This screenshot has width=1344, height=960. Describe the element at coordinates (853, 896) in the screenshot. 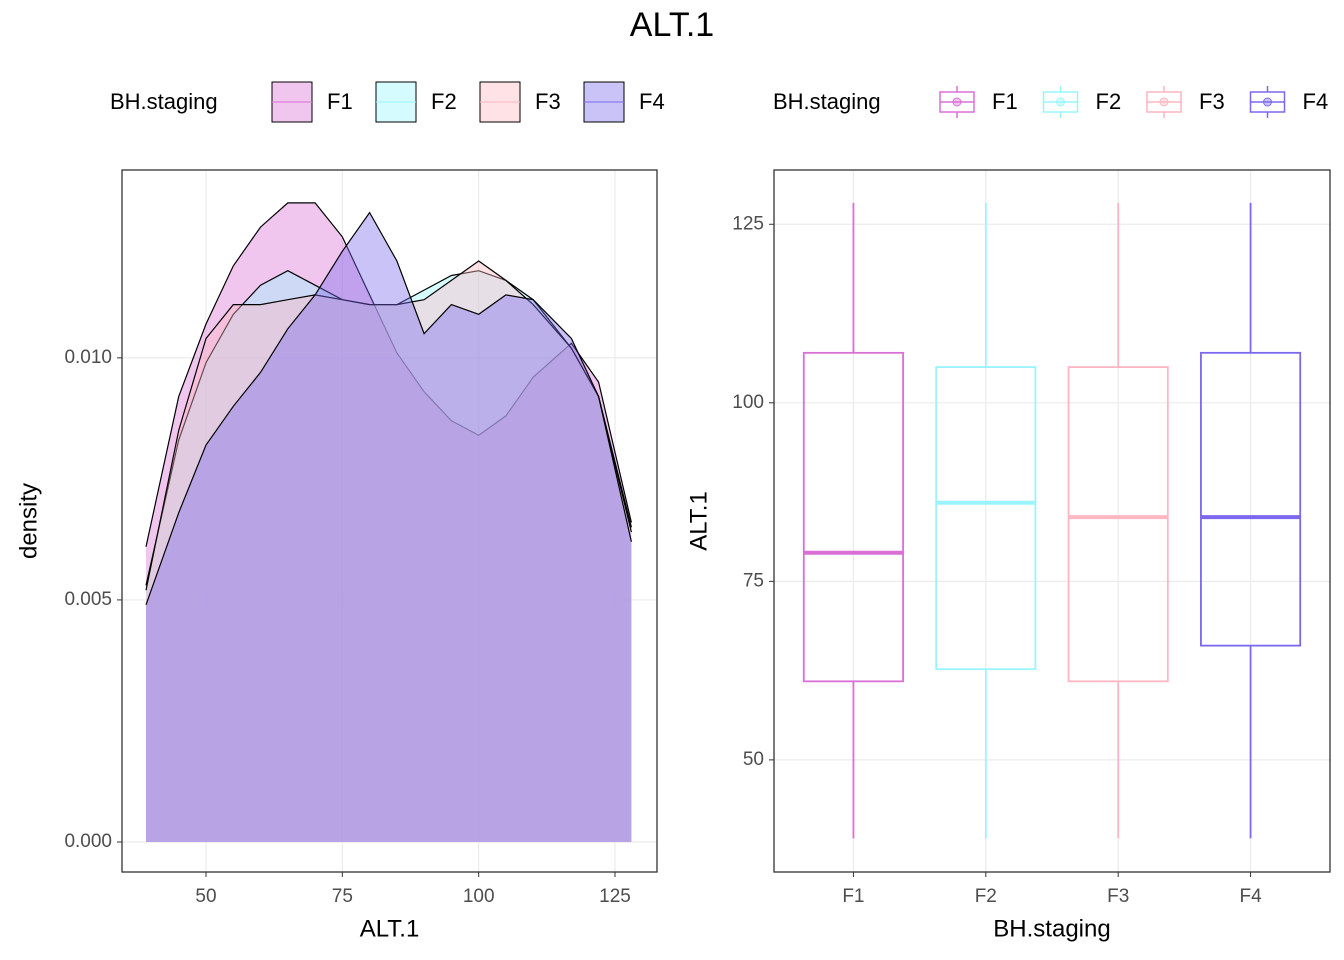

I see `x-tick-label: F1` at that location.